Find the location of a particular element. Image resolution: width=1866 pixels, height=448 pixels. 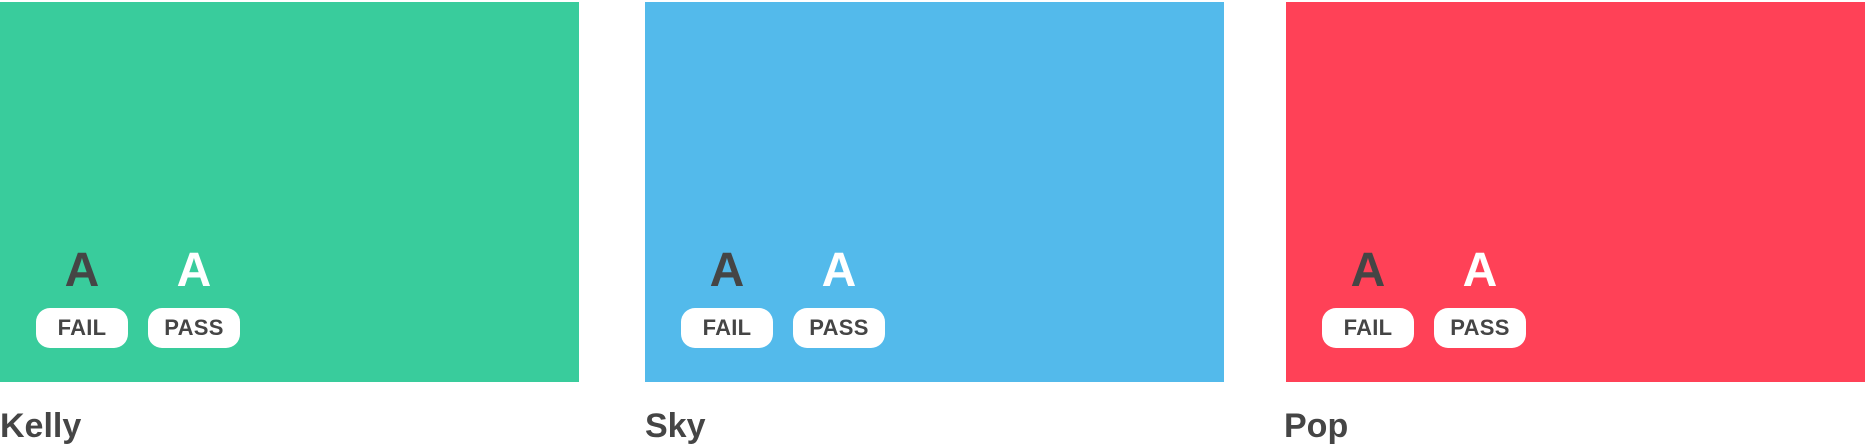

swatch-name: Sky is located at coordinates (675, 426).